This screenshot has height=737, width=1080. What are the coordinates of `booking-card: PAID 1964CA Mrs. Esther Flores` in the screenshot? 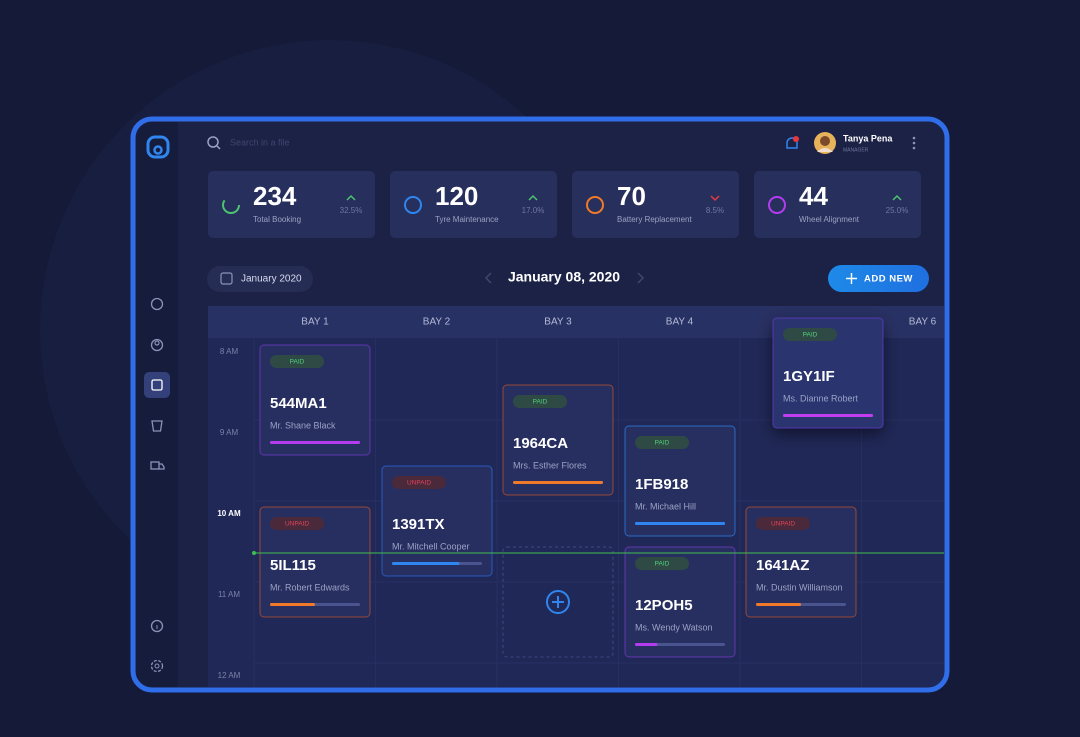 It's located at (558, 440).